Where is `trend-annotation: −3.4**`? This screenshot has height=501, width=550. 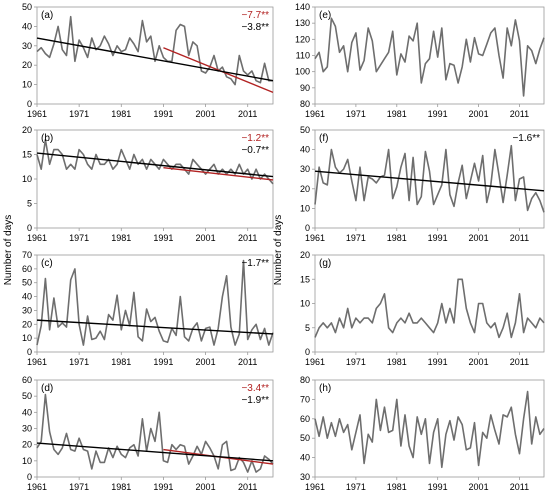 trend-annotation: −3.4** is located at coordinates (255, 388).